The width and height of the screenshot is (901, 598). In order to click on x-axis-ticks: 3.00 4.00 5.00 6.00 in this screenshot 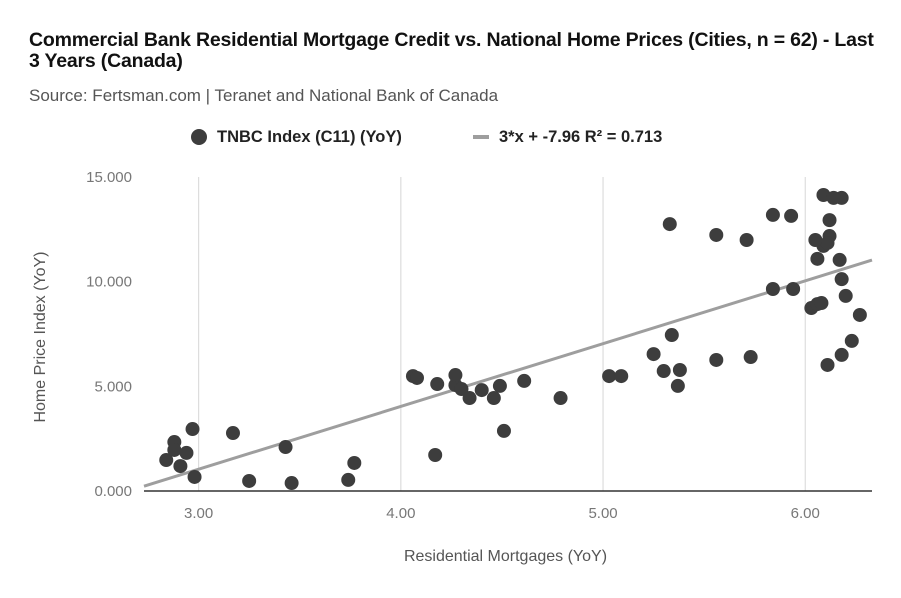, I will do `click(502, 513)`.